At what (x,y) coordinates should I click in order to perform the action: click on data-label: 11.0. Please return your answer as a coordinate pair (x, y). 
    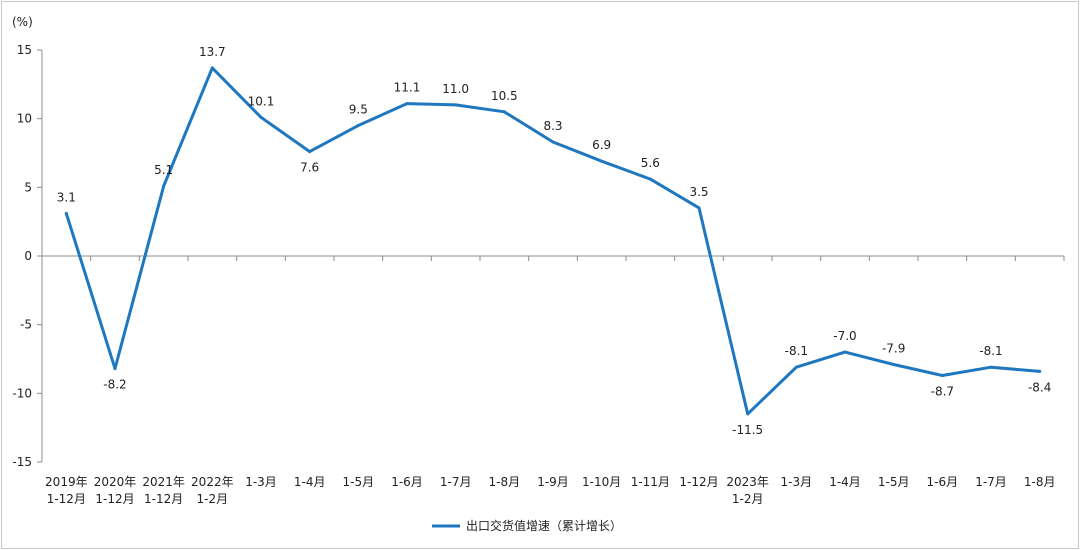
    Looking at the image, I should click on (455, 89).